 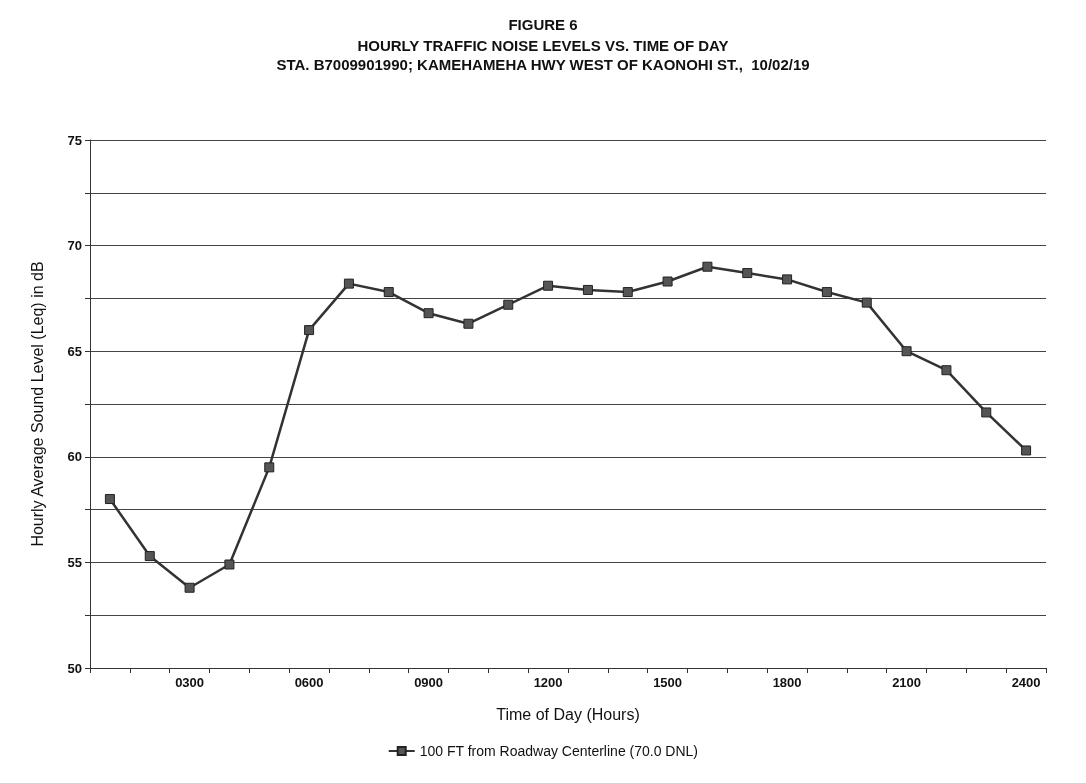 What do you see at coordinates (559, 751) in the screenshot?
I see `legend-label: 100 FT from Roadway Centerline (70.0 DNL)` at bounding box center [559, 751].